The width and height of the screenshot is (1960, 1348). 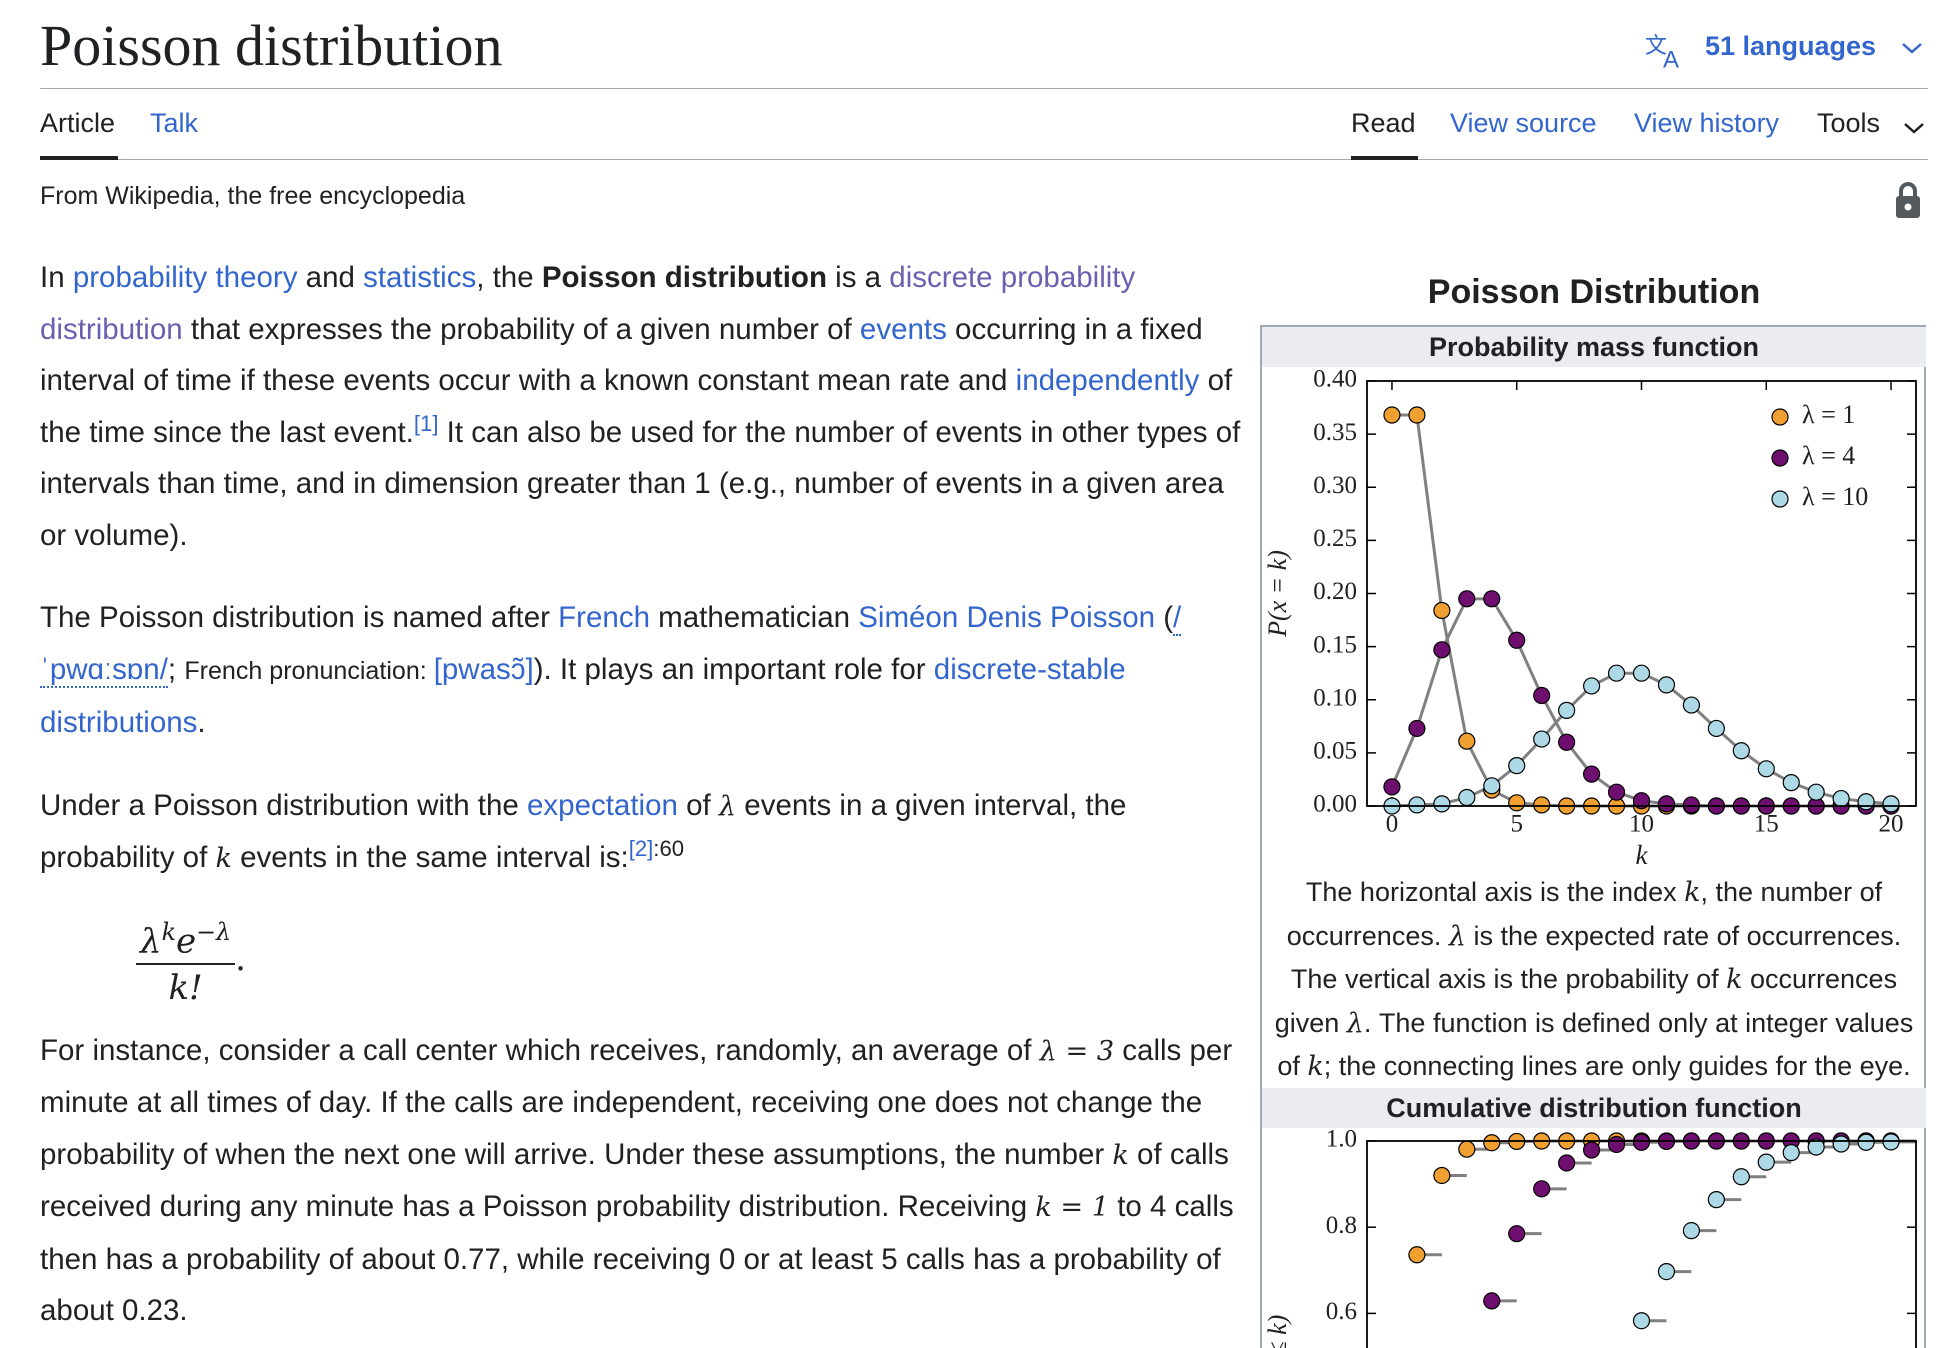 I want to click on y-tick-label: 1.0, so click(x=1341, y=1139).